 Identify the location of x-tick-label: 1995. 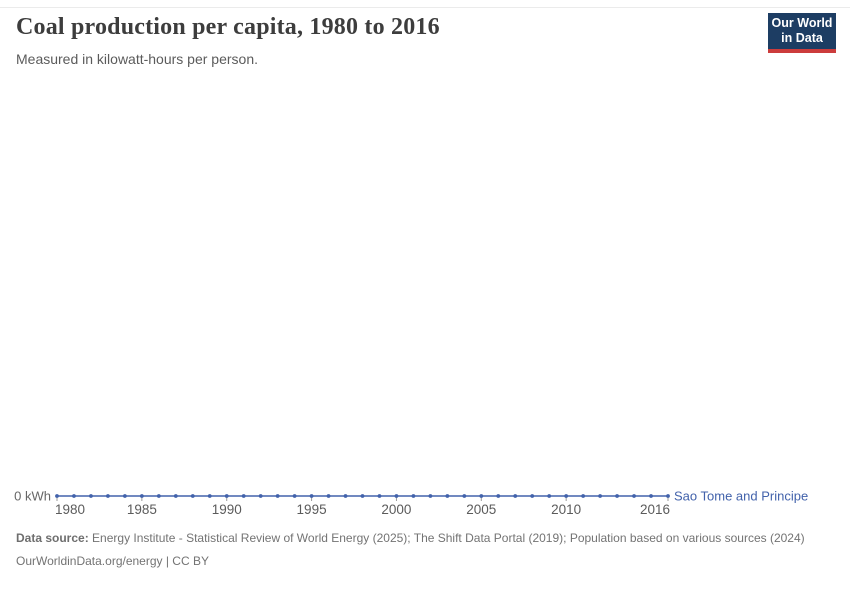
(312, 509).